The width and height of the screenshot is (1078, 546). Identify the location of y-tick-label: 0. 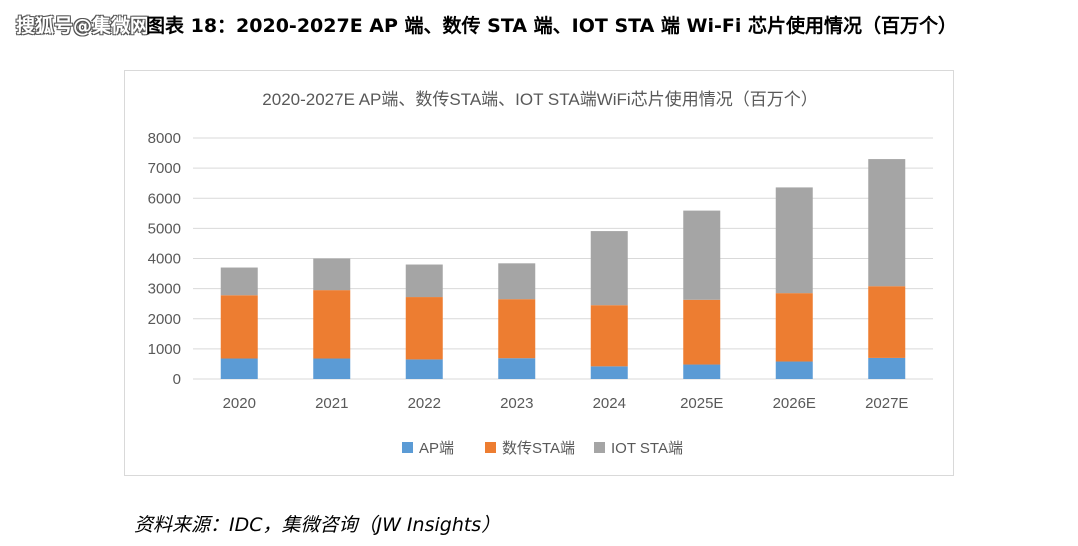
(177, 379).